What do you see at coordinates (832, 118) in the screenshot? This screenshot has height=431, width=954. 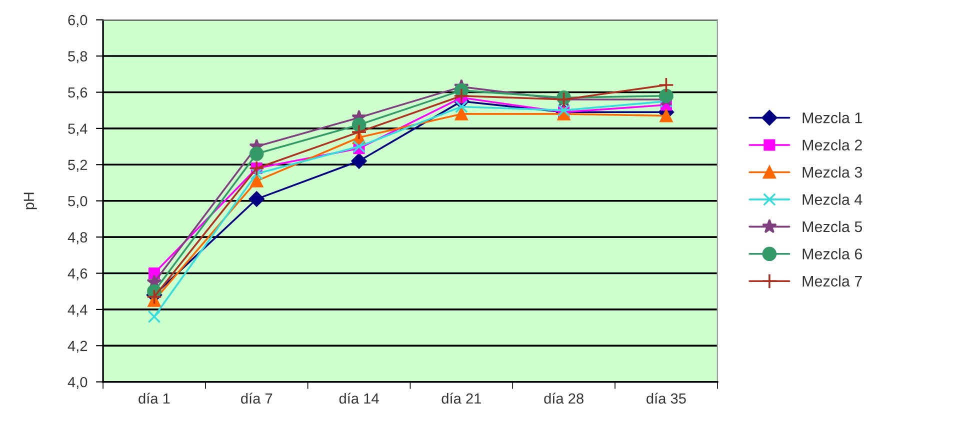 I see `legend-label: Mezcla 1` at bounding box center [832, 118].